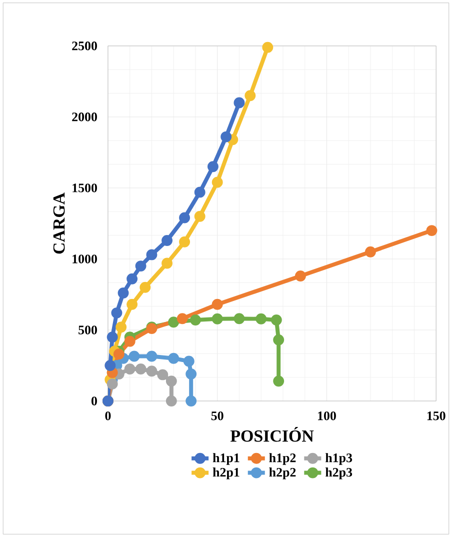 The image size is (452, 537). I want to click on x-tick-label: 150, so click(436, 415).